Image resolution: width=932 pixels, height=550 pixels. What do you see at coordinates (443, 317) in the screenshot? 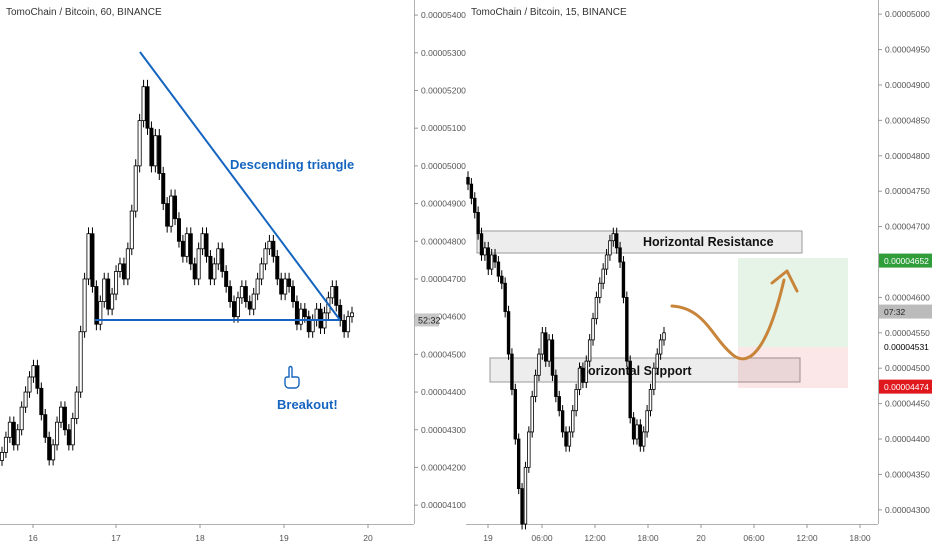
I see `left-y-tick-label: 0.00004600` at bounding box center [443, 317].